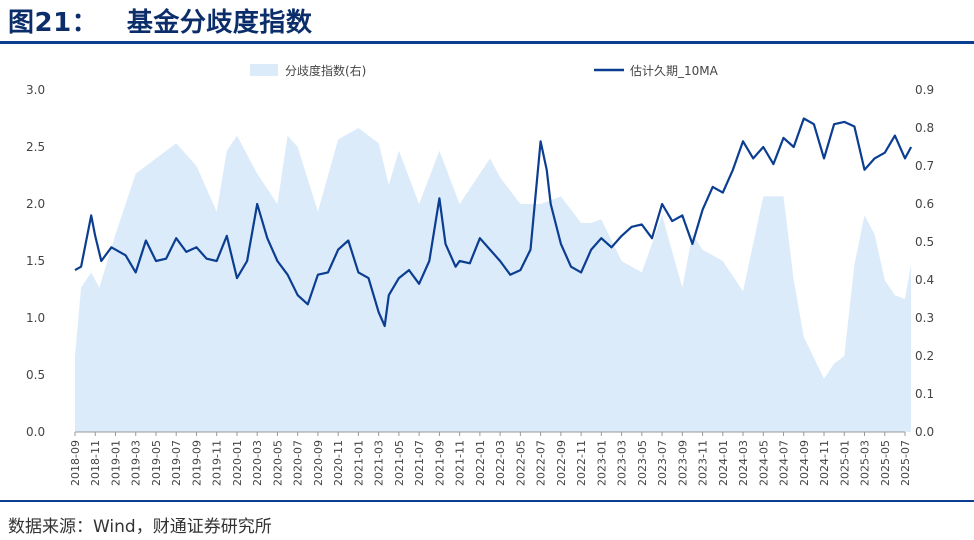 This screenshot has width=974, height=540. I want to click on chart-title: 图21： 基金分歧度指数, so click(160, 23).